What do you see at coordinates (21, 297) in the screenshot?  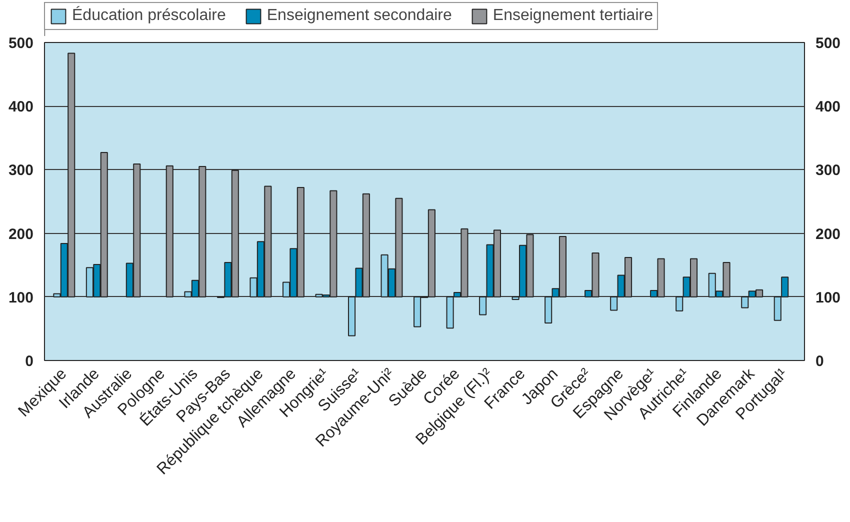 I see `y-tick-label: 100` at bounding box center [21, 297].